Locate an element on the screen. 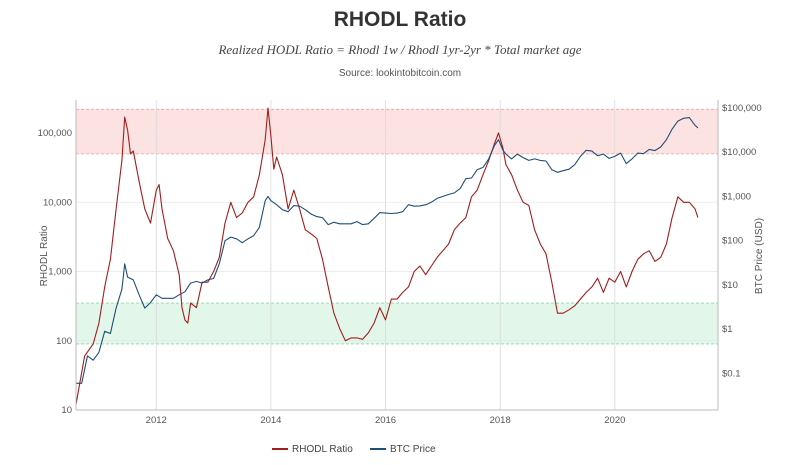  legend-label: RHODL Ratio is located at coordinates (322, 449).